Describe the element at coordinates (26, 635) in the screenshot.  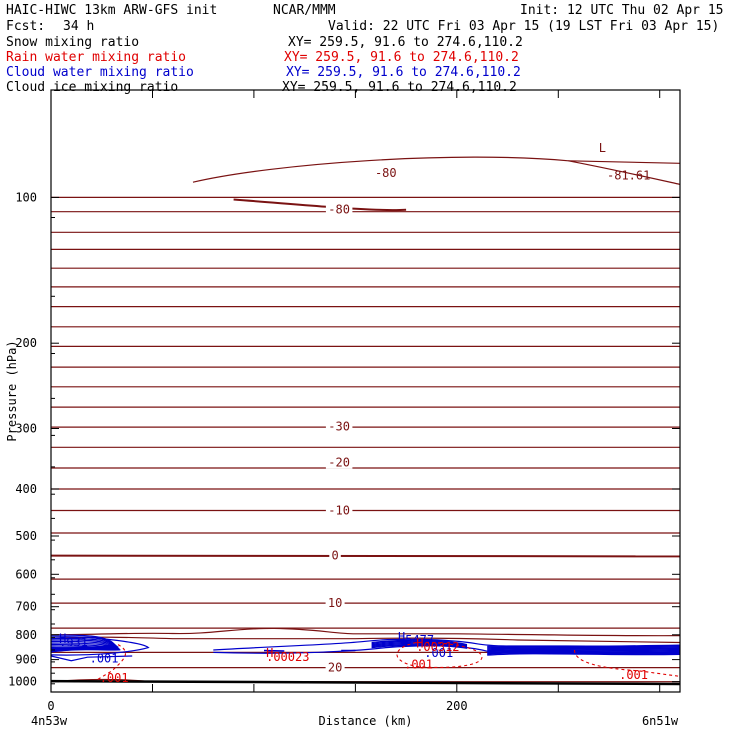
I see `y-tick-label: 800` at that location.